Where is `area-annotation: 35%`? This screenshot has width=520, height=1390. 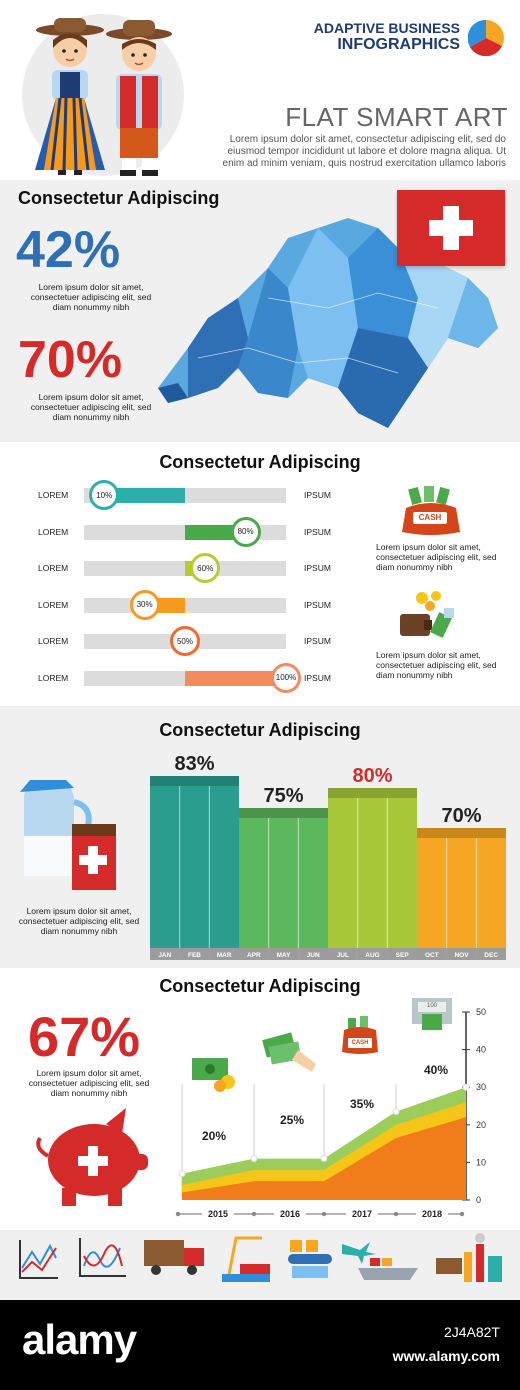 area-annotation: 35% is located at coordinates (362, 1104).